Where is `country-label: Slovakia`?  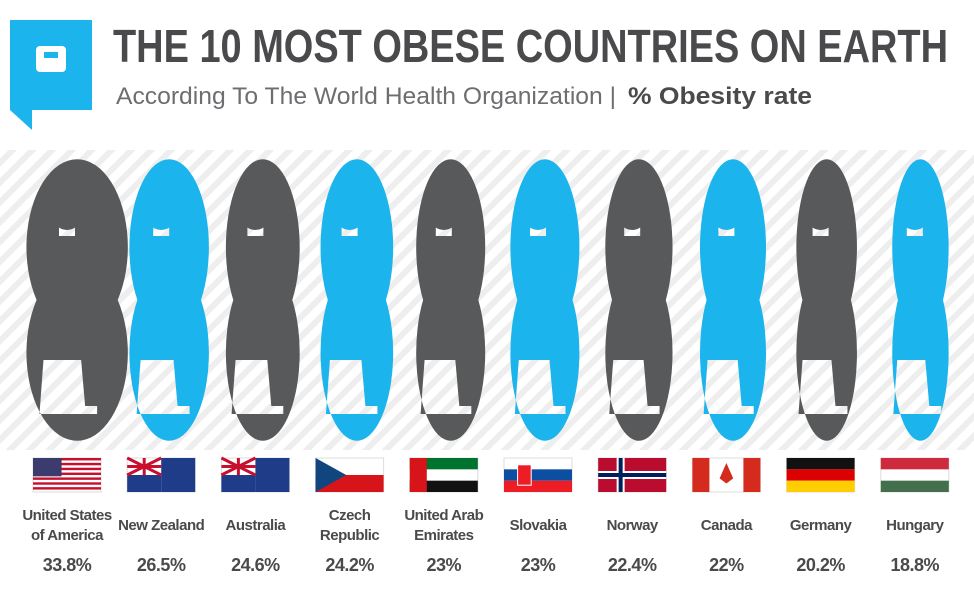
country-label: Slovakia is located at coordinates (538, 525).